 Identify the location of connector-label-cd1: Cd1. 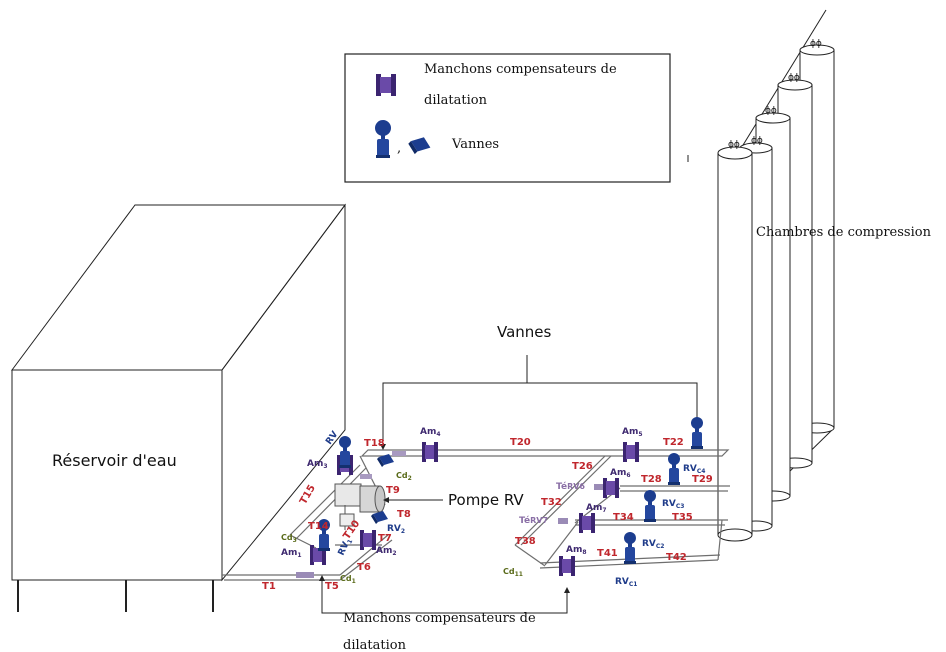
(348, 579).